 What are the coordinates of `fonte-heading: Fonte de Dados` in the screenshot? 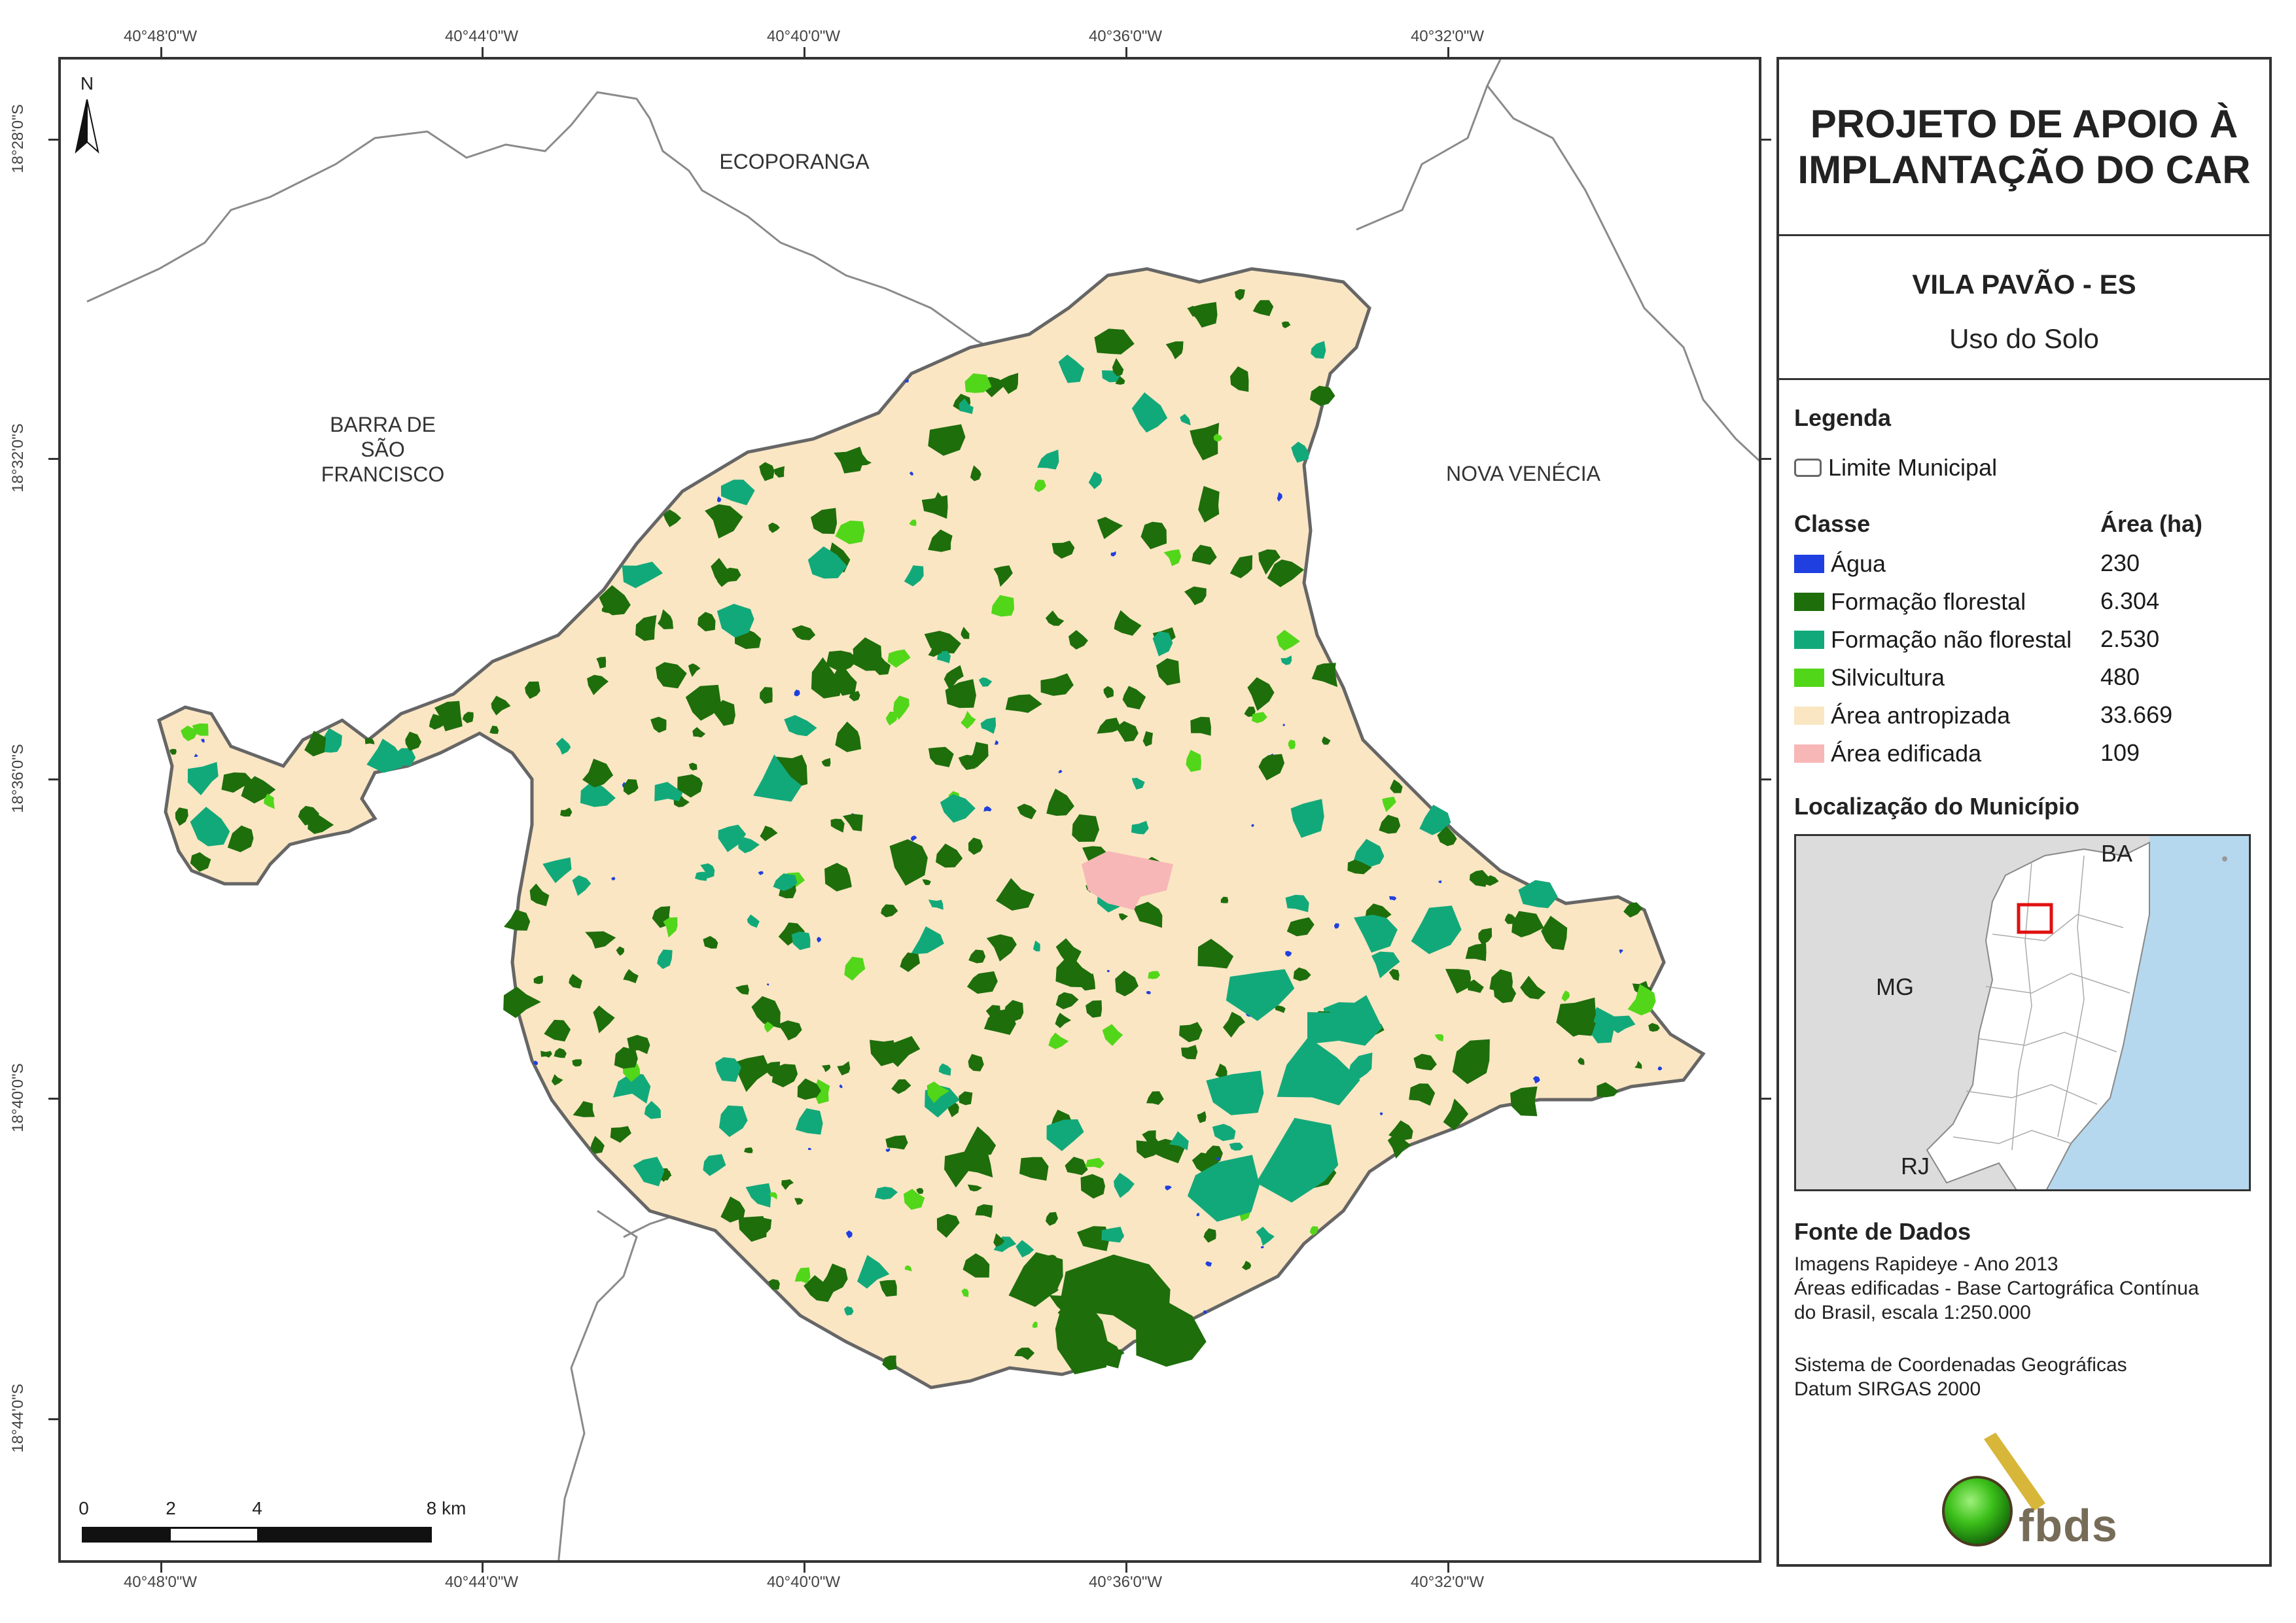 It's located at (1883, 1231).